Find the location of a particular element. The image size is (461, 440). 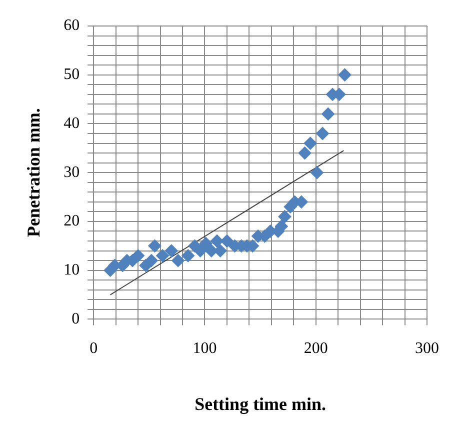

x-tick-label: 0 is located at coordinates (94, 349).